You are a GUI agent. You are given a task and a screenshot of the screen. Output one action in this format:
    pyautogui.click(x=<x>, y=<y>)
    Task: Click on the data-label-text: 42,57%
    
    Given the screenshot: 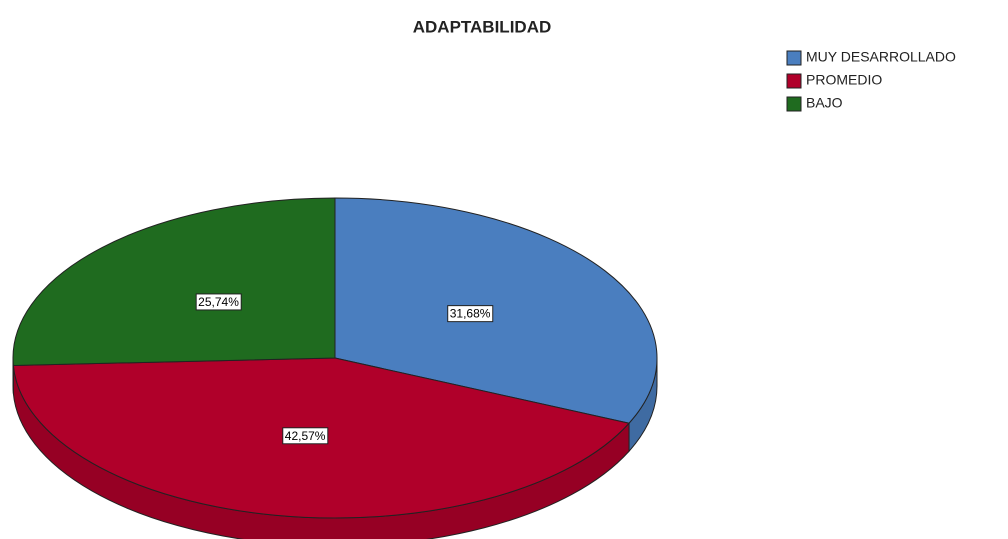 What is the action you would take?
    pyautogui.click(x=305, y=436)
    